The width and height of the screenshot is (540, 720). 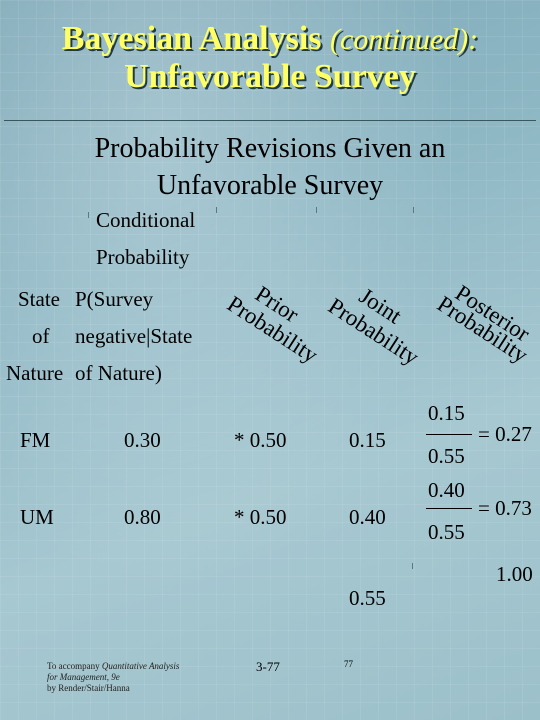 What do you see at coordinates (260, 517) in the screenshot?
I see `row-um-prior: * 0.50` at bounding box center [260, 517].